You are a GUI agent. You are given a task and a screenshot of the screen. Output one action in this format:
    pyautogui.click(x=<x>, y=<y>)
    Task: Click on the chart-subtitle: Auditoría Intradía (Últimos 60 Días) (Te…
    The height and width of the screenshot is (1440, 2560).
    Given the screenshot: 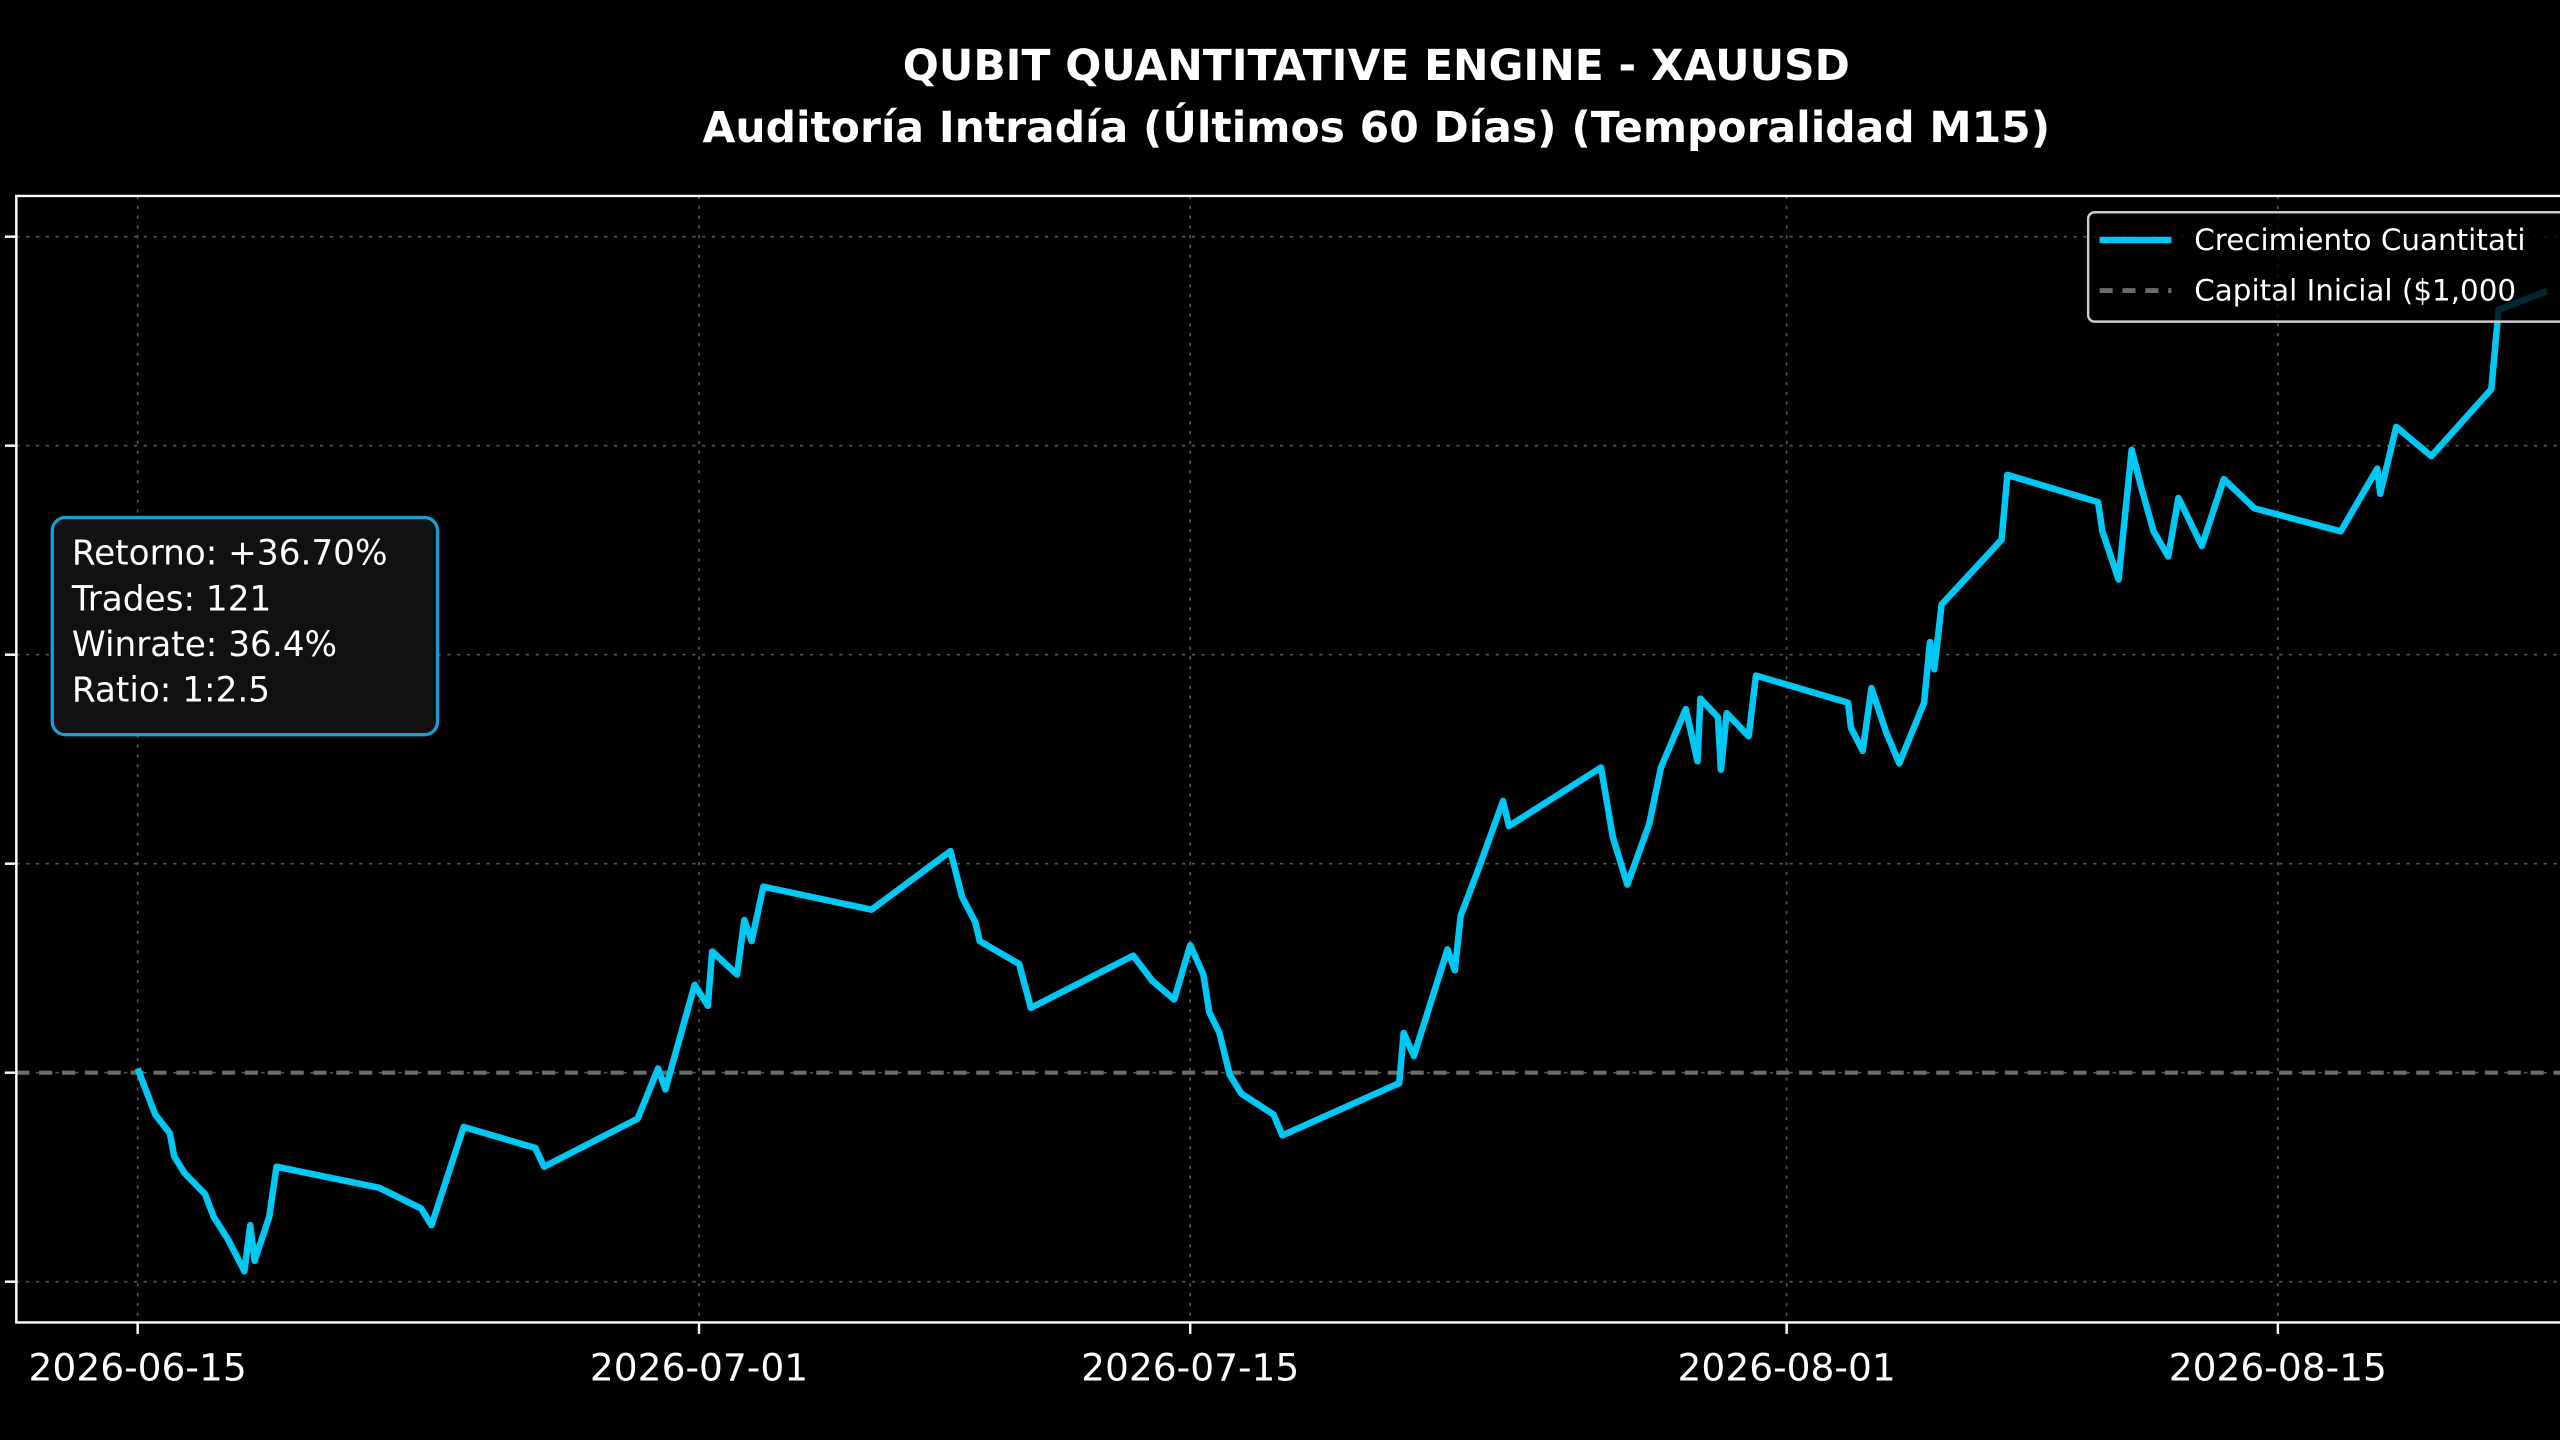 What is the action you would take?
    pyautogui.click(x=1377, y=127)
    